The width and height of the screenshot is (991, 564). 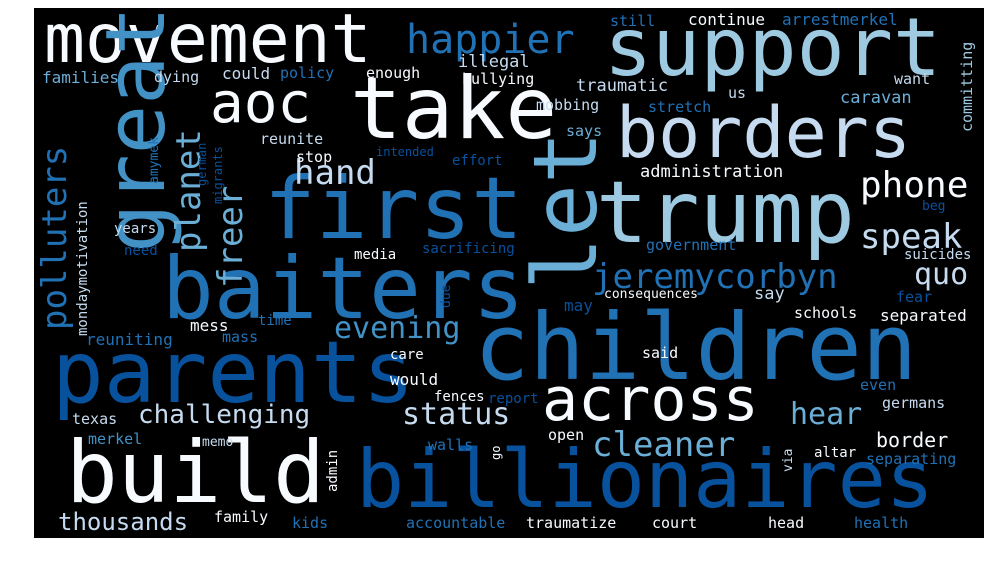 I want to click on word-cloud-word: fences, so click(x=459, y=397).